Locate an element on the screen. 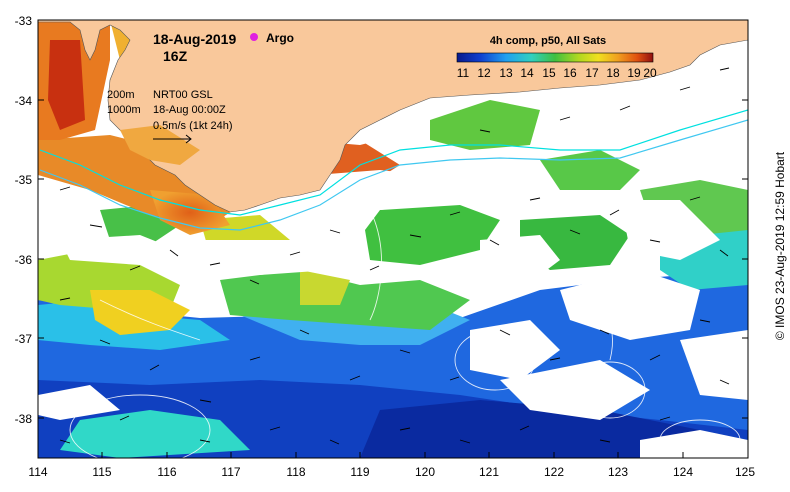 This screenshot has width=790, height=492. map-time: 16Z is located at coordinates (175, 56).